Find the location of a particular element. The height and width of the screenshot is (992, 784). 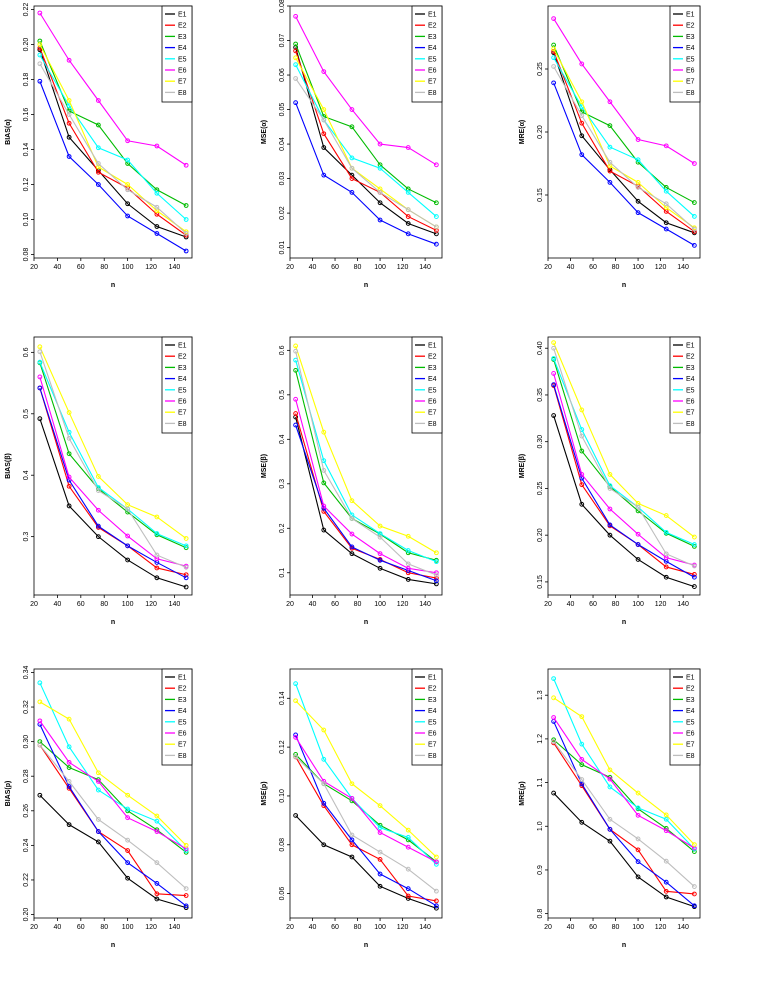

y-tick-label: 0.5 is located at coordinates (26, 414).